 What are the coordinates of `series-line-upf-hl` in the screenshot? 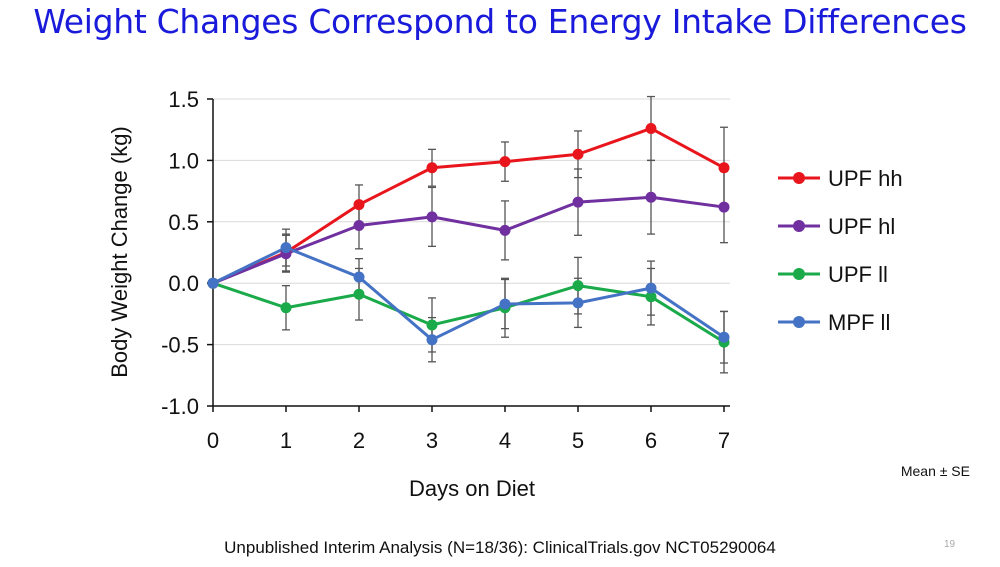 It's located at (468, 240).